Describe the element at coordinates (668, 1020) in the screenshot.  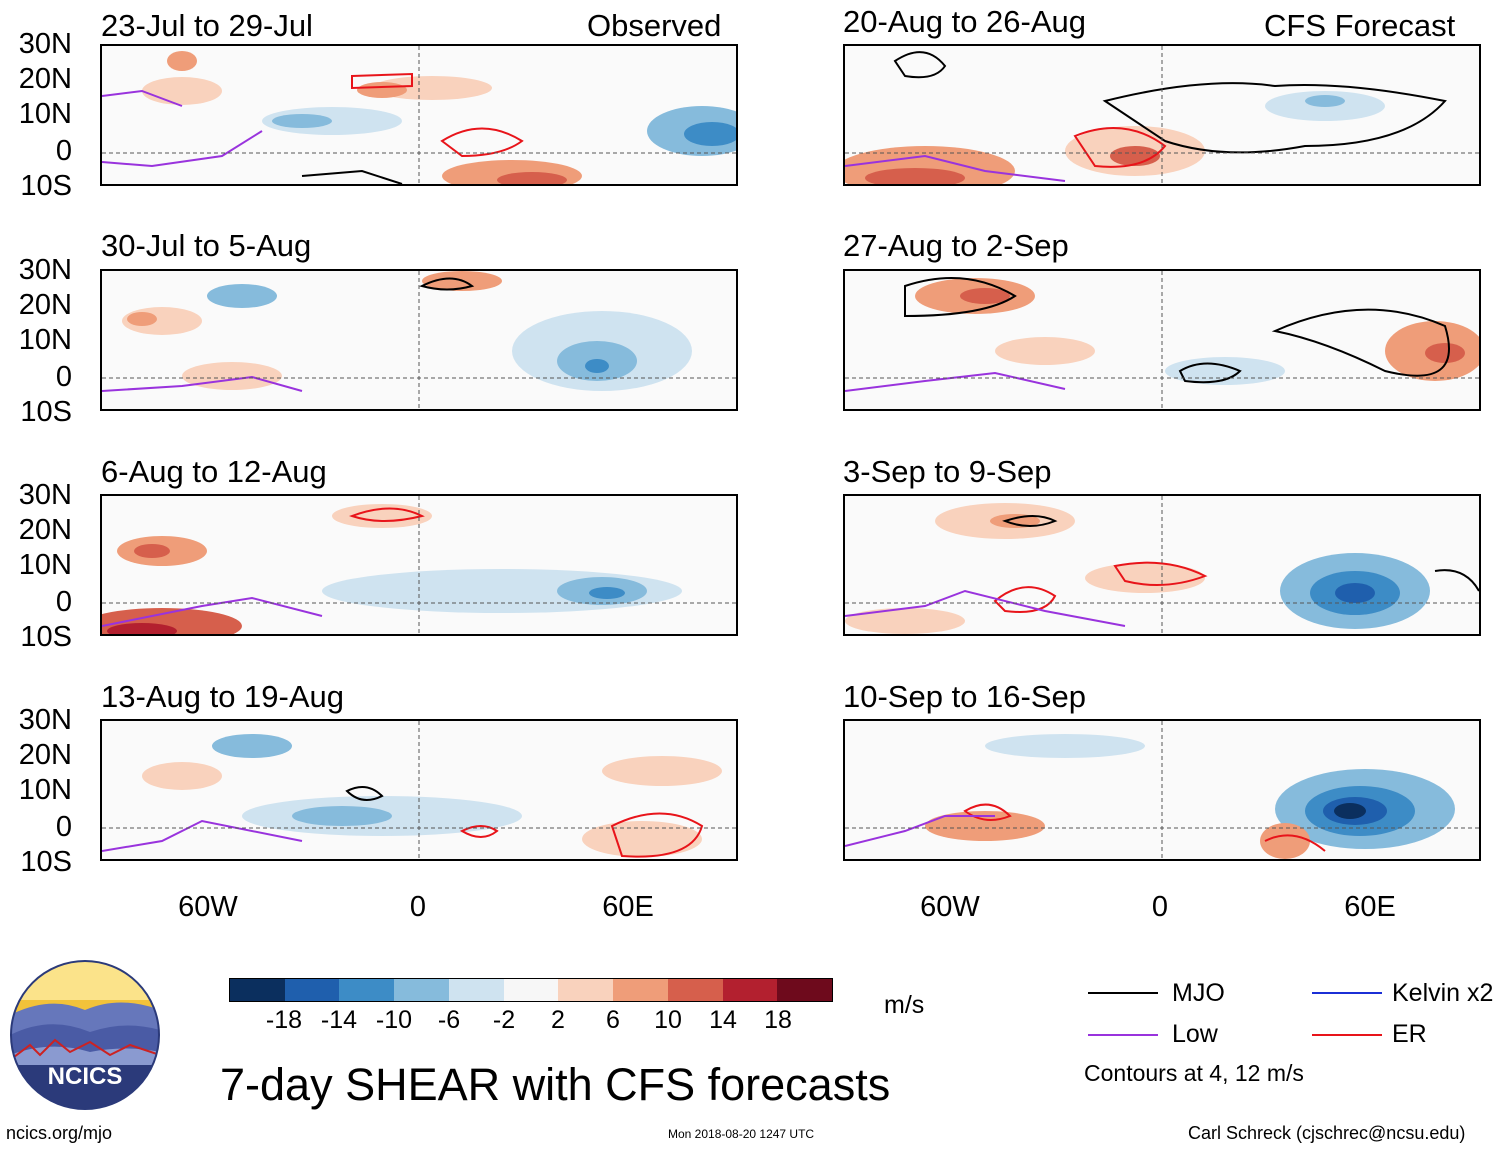
I see `colorbar-tick: 10` at that location.